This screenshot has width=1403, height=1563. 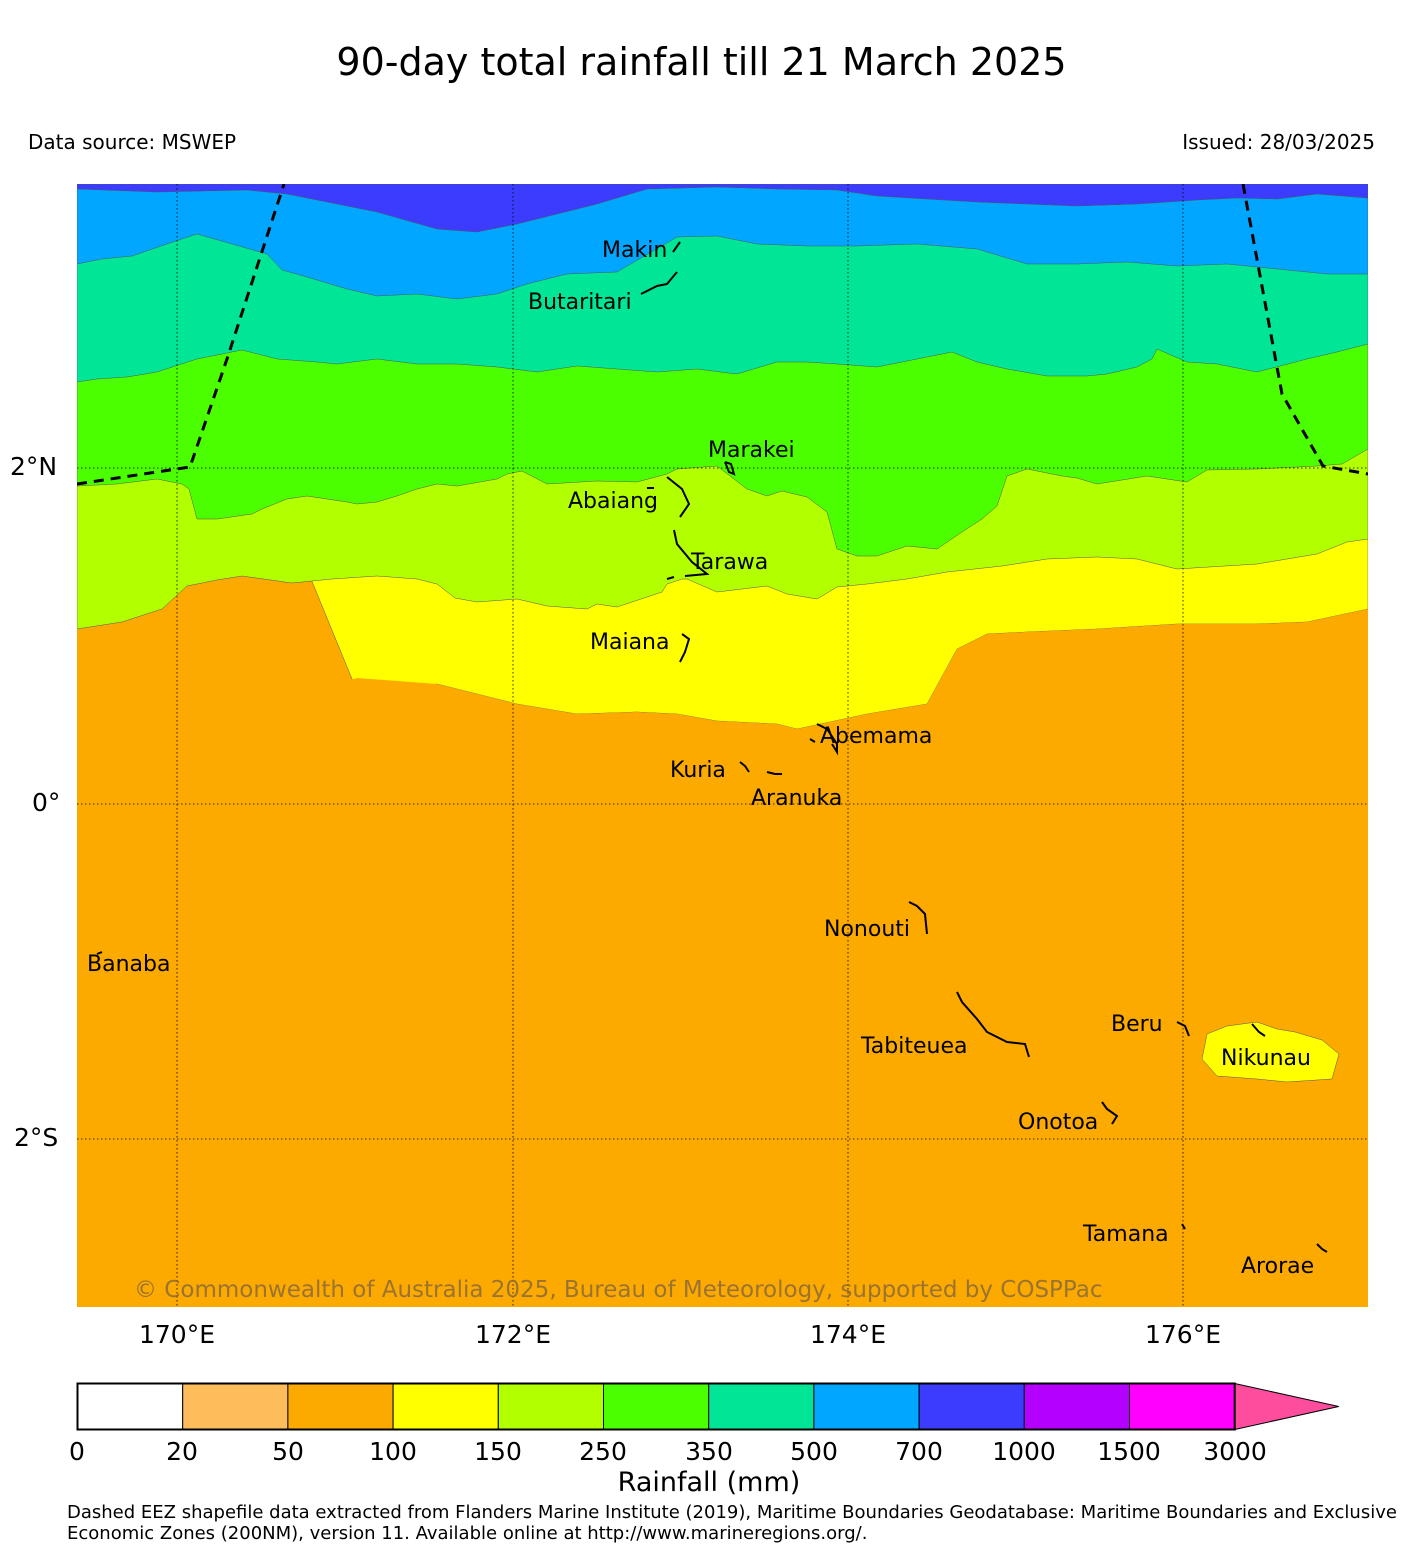 I want to click on lon-label-174e: 174°E, so click(x=847, y=1334).